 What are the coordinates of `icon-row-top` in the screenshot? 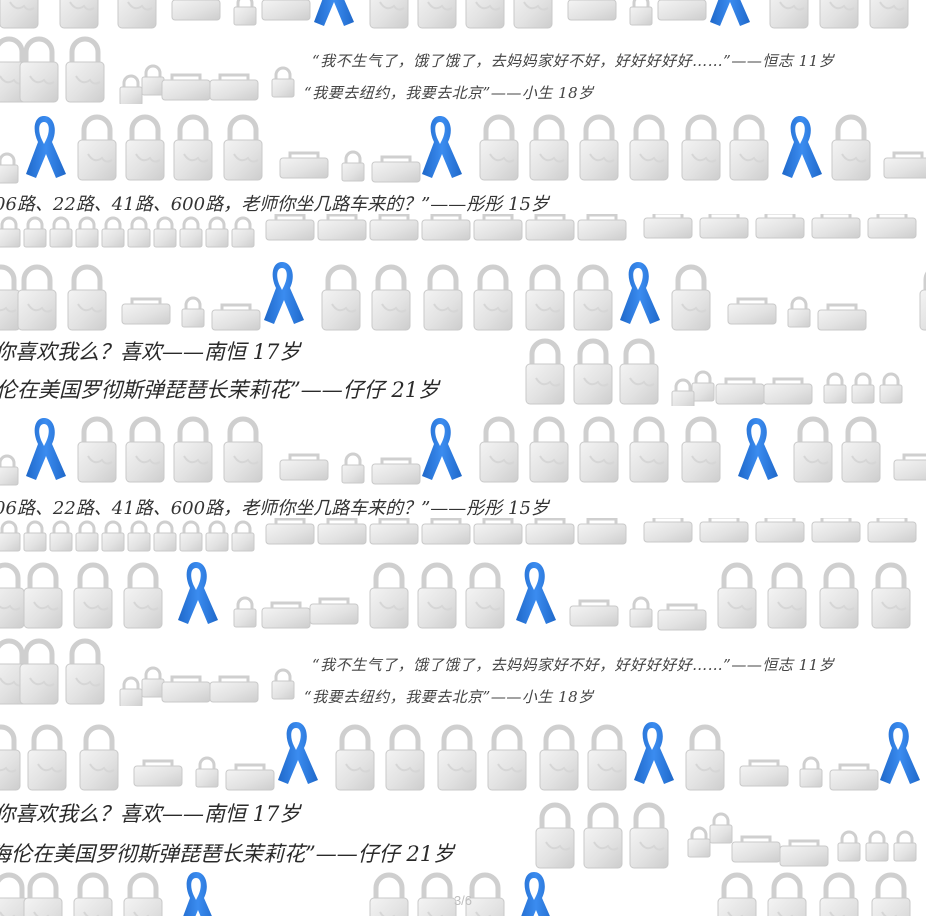 It's located at (463, 15).